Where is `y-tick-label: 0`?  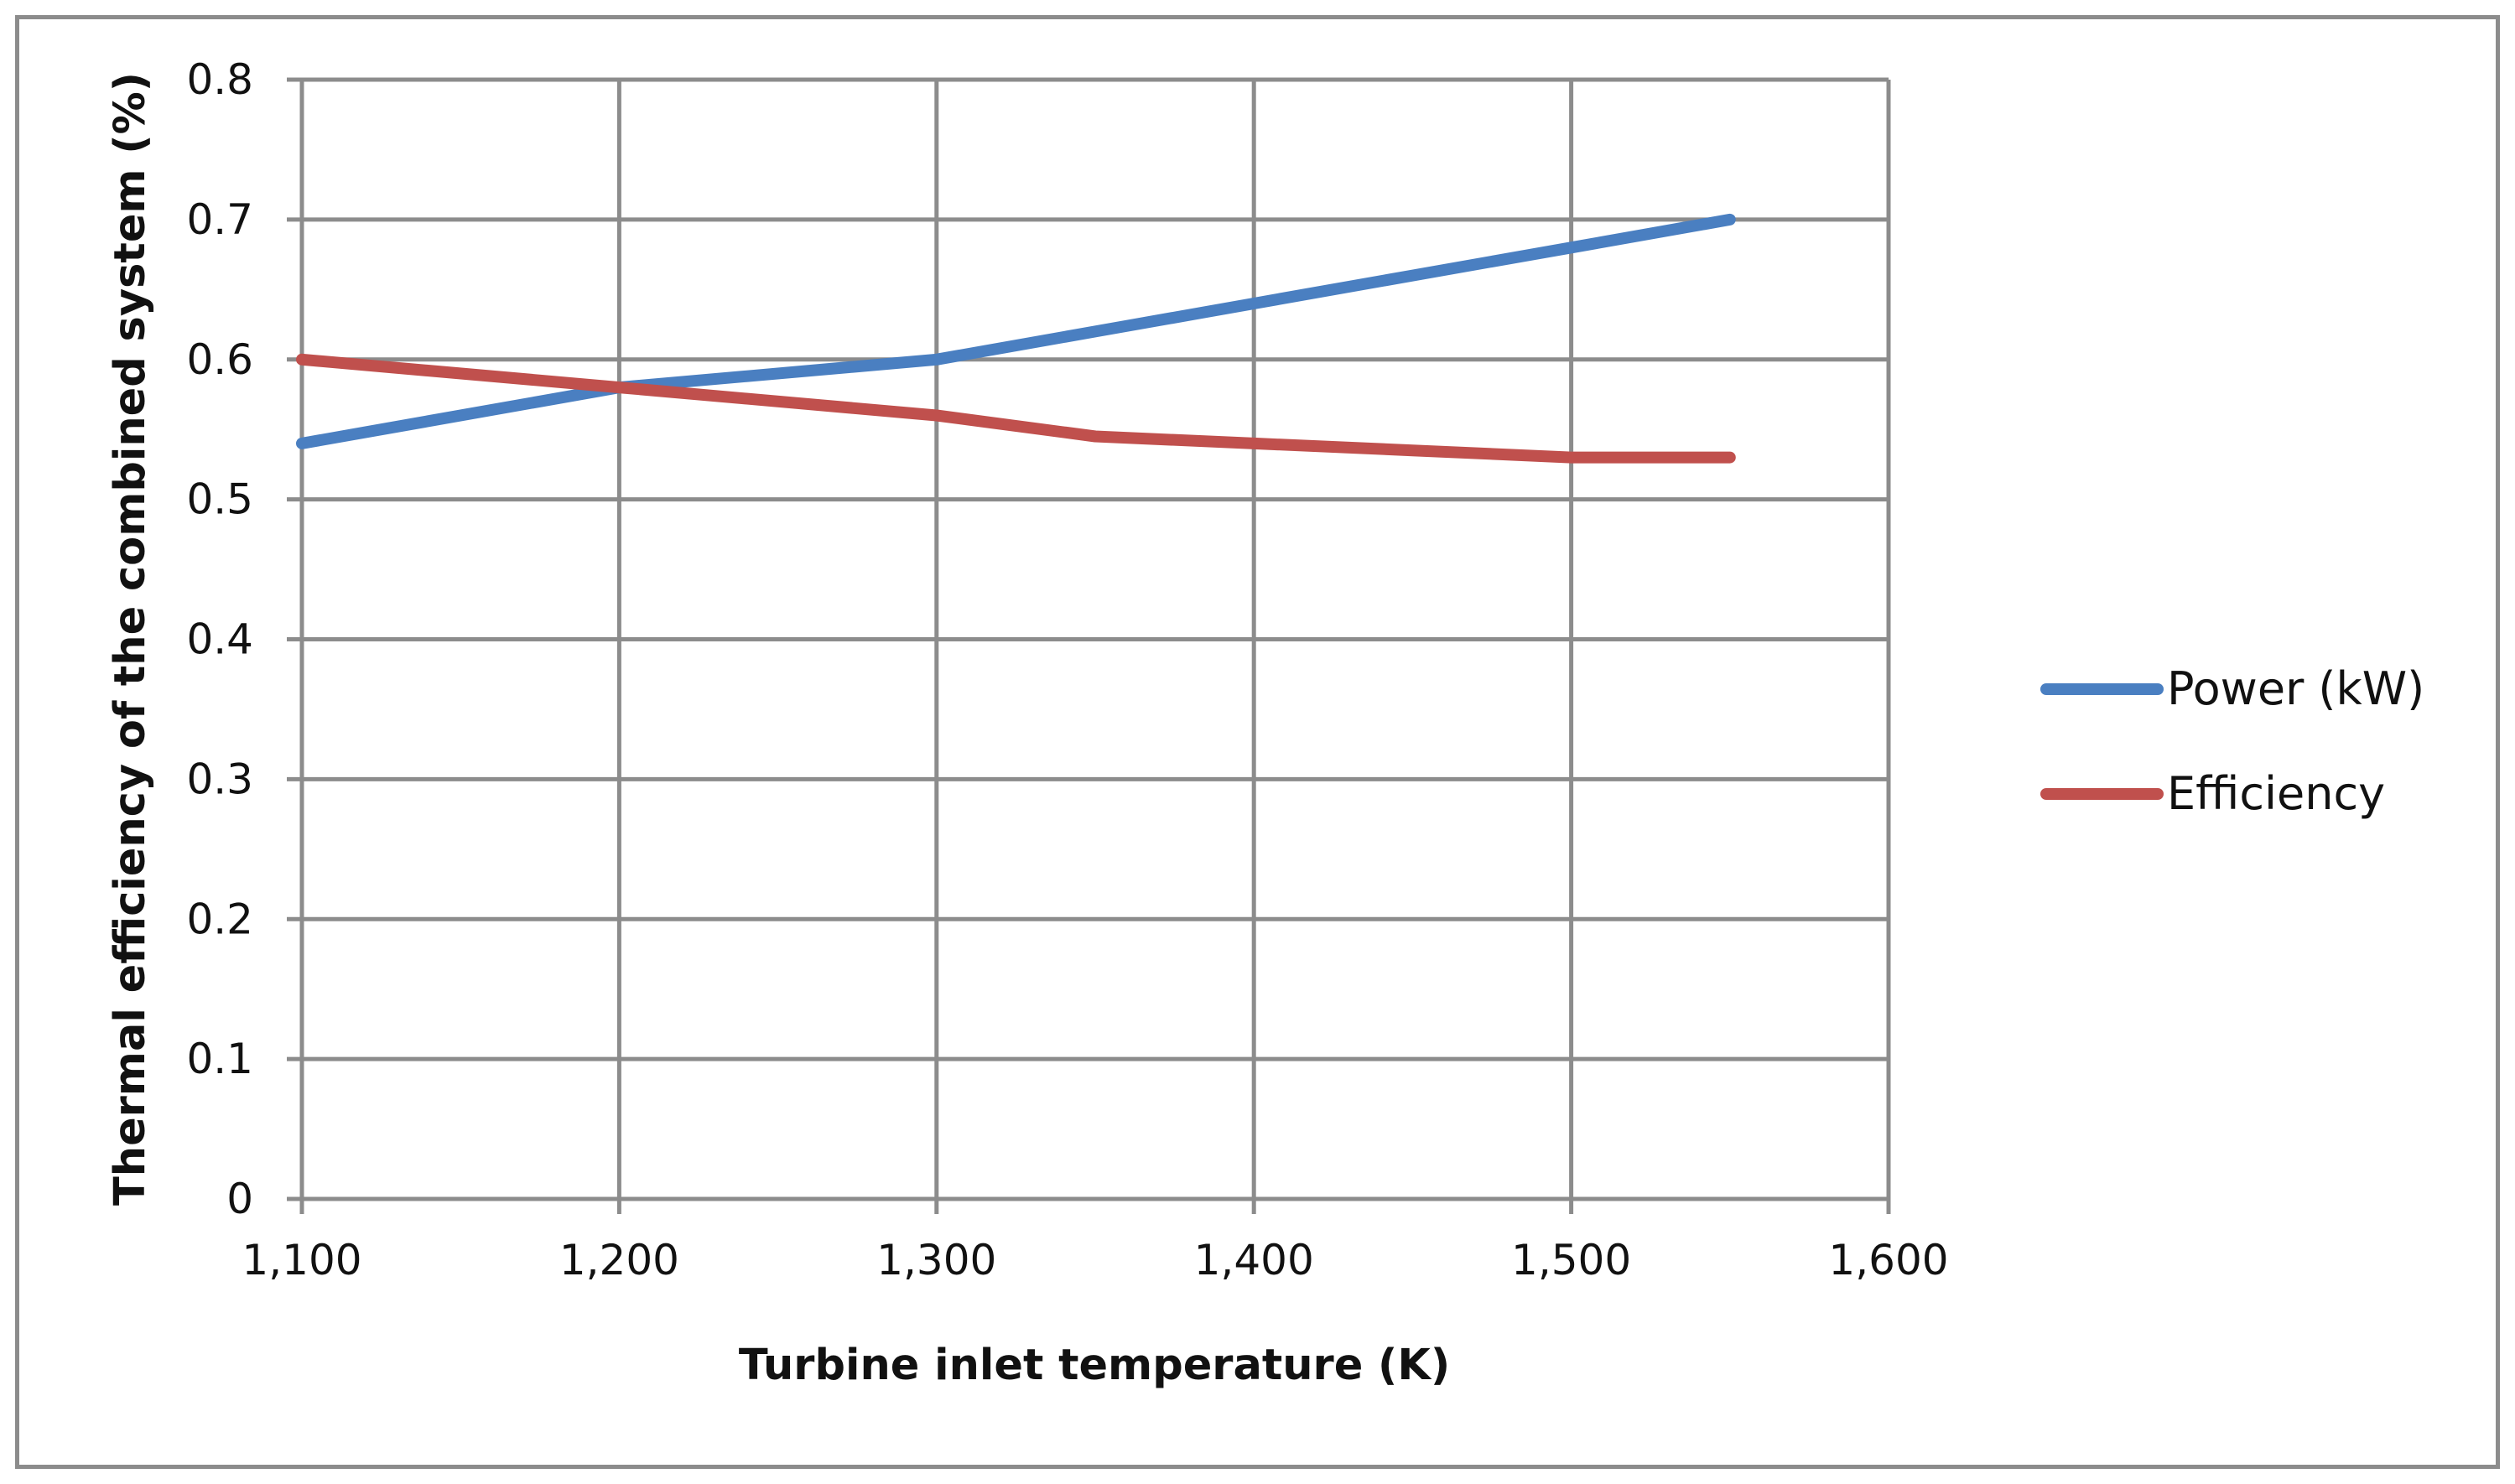 y-tick-label: 0 is located at coordinates (240, 1199).